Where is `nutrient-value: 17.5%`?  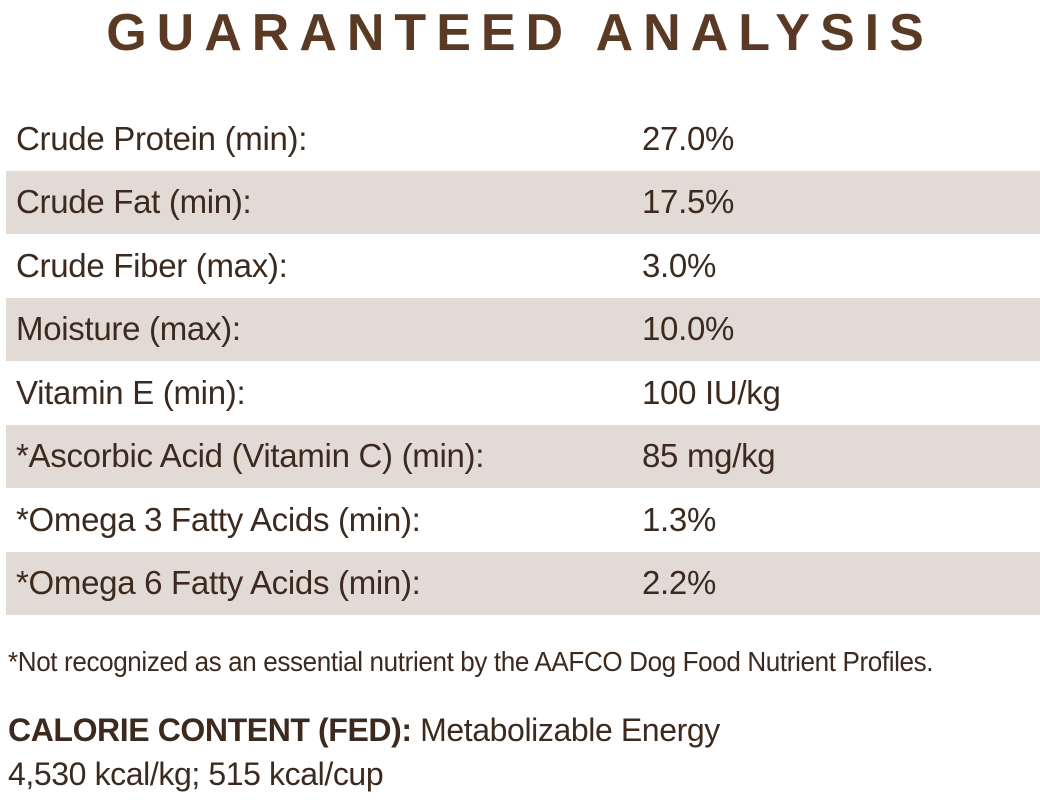
nutrient-value: 17.5% is located at coordinates (688, 202).